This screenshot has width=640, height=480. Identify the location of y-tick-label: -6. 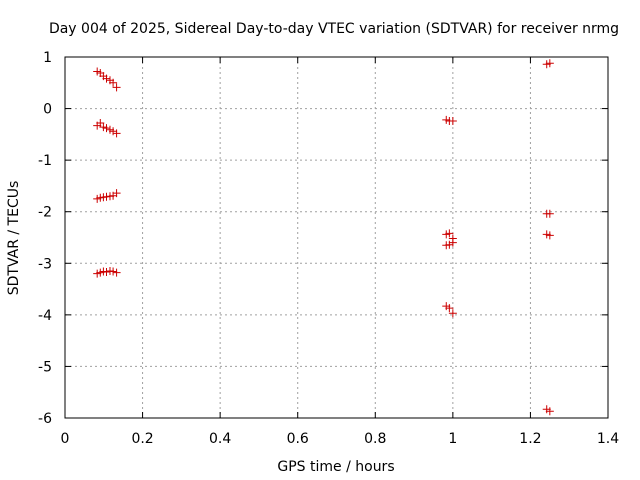
(45, 419).